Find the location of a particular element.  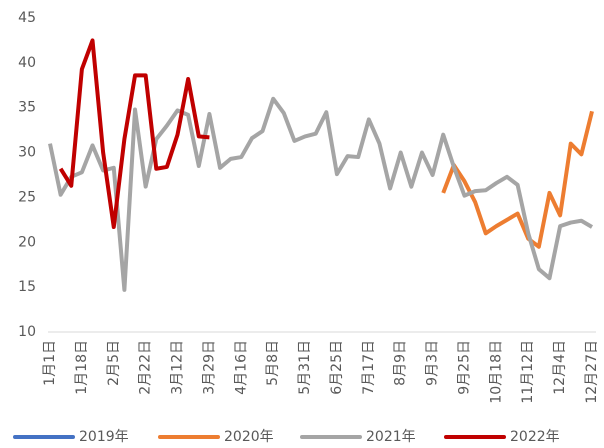

legend-label: 2019年 is located at coordinates (104, 437).